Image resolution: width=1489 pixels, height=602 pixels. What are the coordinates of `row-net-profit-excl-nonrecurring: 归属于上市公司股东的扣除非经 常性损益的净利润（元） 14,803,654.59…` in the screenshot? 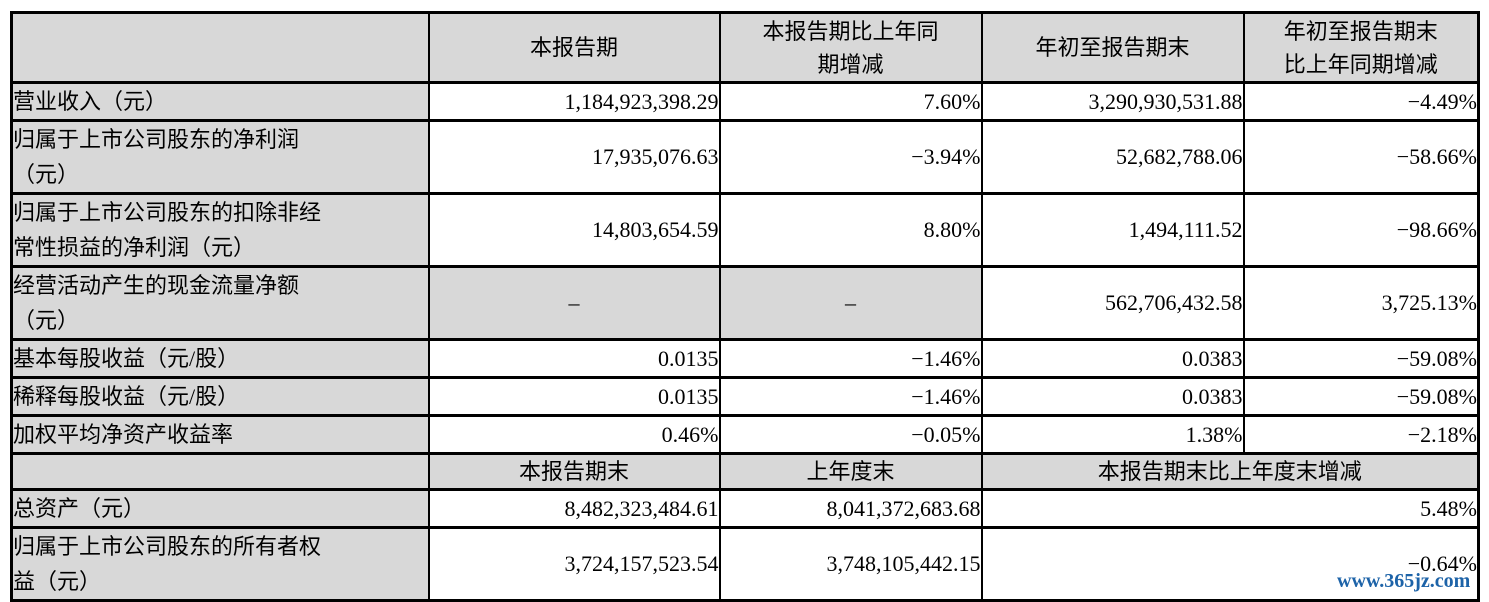 It's located at (745, 230).